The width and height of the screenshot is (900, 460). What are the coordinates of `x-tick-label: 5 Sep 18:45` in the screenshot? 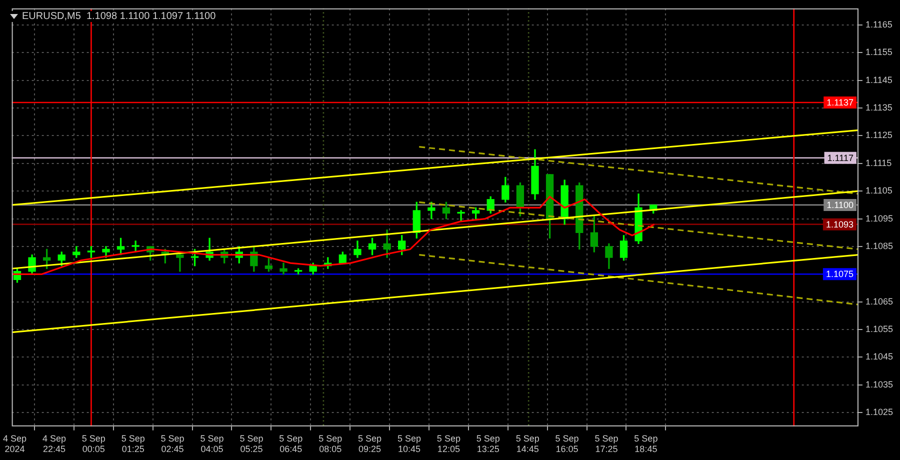 It's located at (646, 443).